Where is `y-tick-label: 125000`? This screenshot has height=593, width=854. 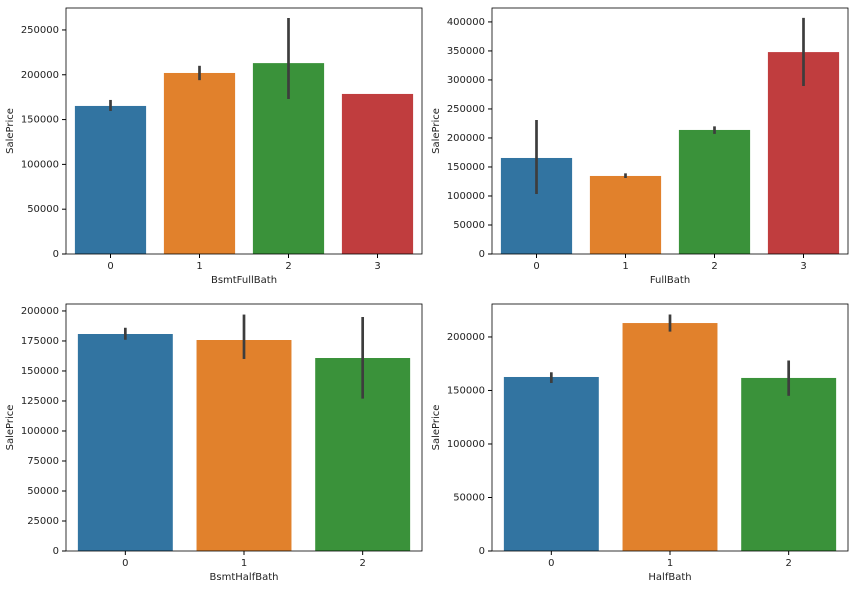
y-tick-label: 125000 is located at coordinates (40, 401).